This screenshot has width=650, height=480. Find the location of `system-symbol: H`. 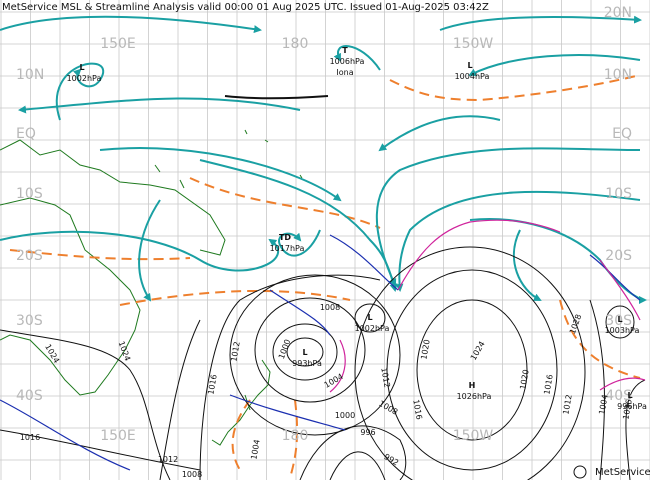

system-symbol: H is located at coordinates (472, 385).